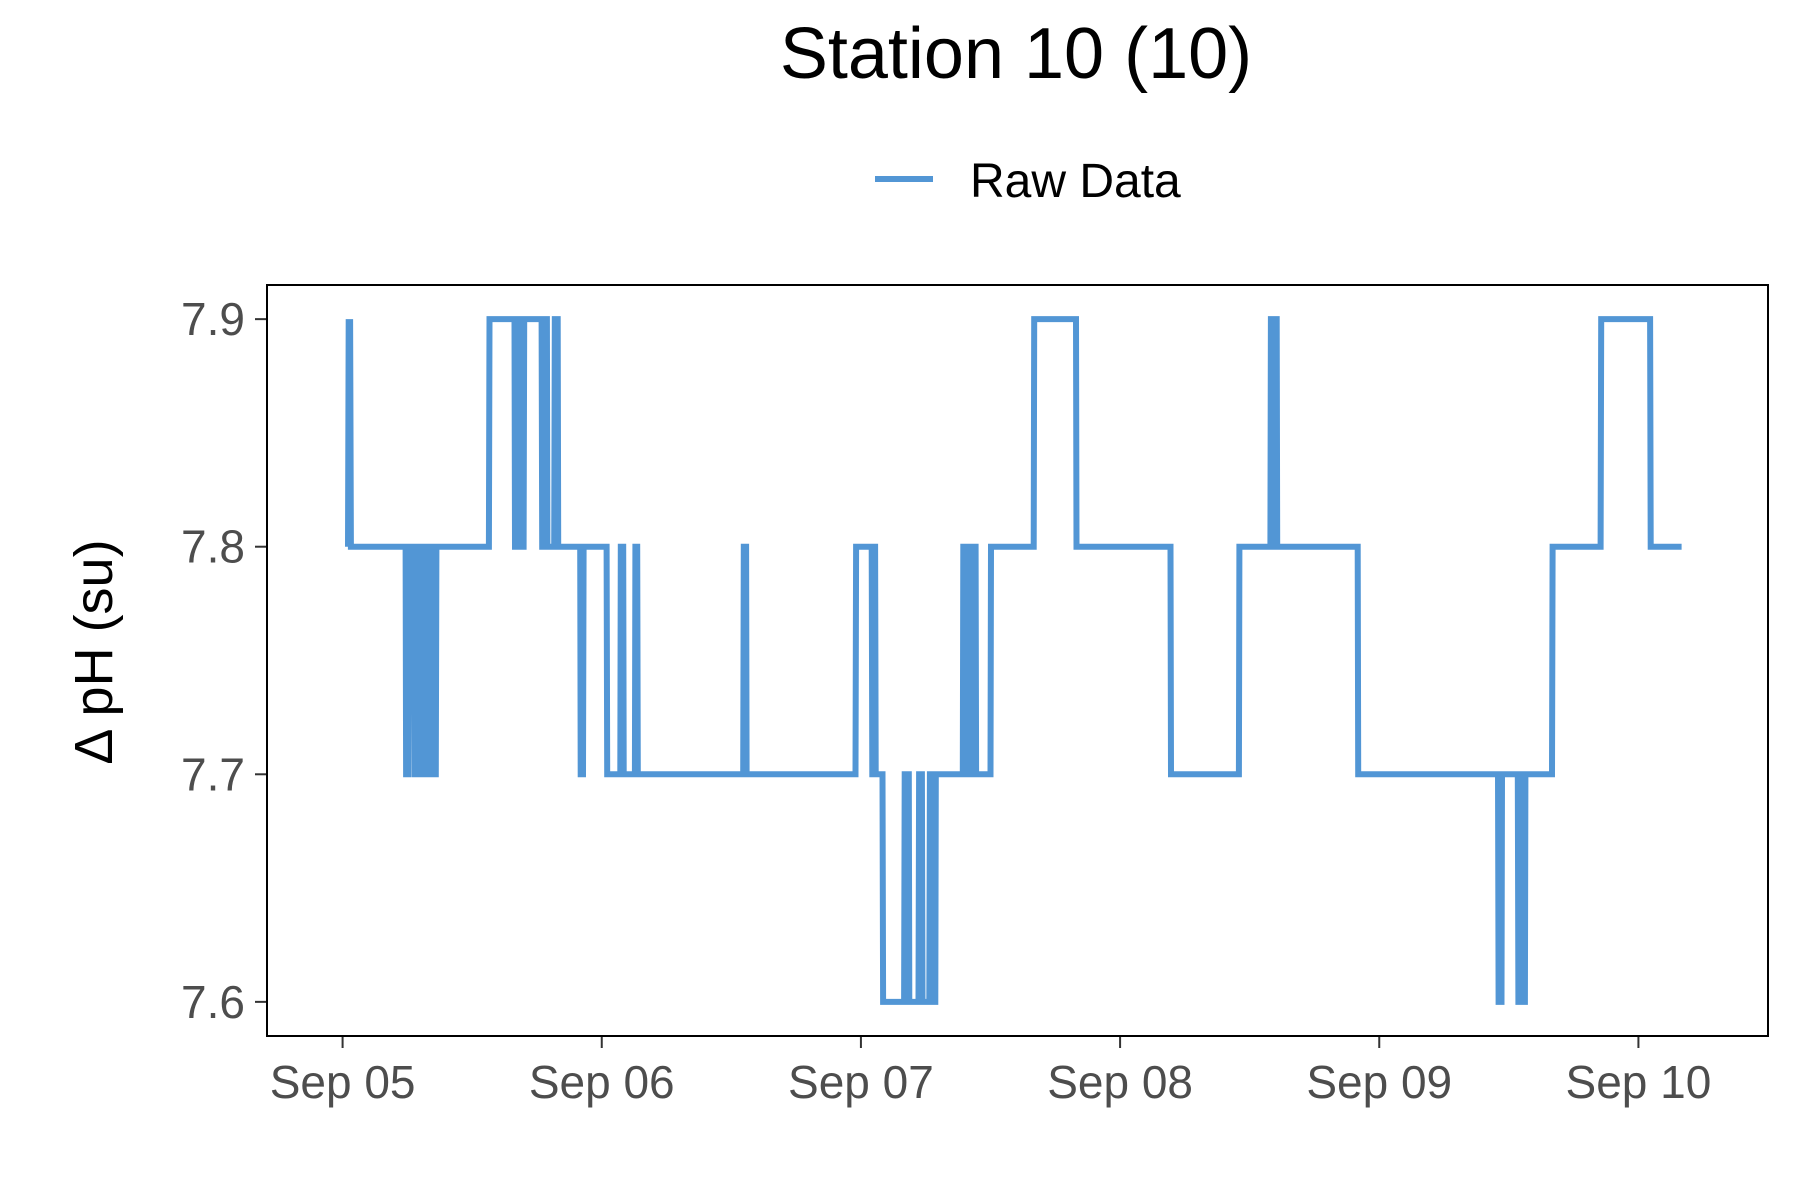  I want to click on legend: Raw Data, so click(1028, 181).